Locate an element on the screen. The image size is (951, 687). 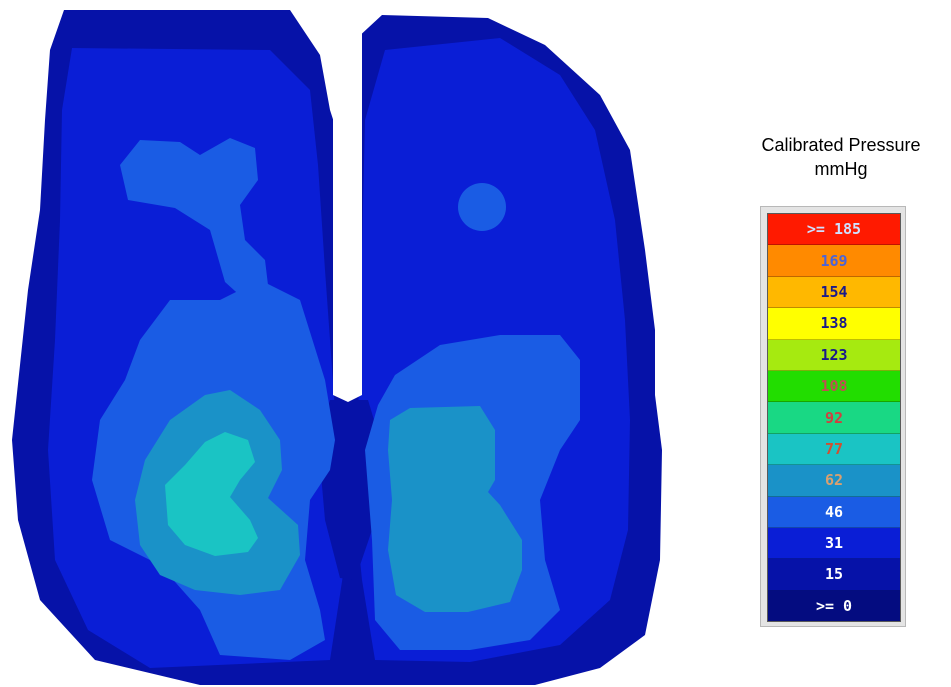
color-scale-legend: >= 185 169 154 138 123 108 92 77 62 46 31 15 >= 0 is located at coordinates (833, 416).